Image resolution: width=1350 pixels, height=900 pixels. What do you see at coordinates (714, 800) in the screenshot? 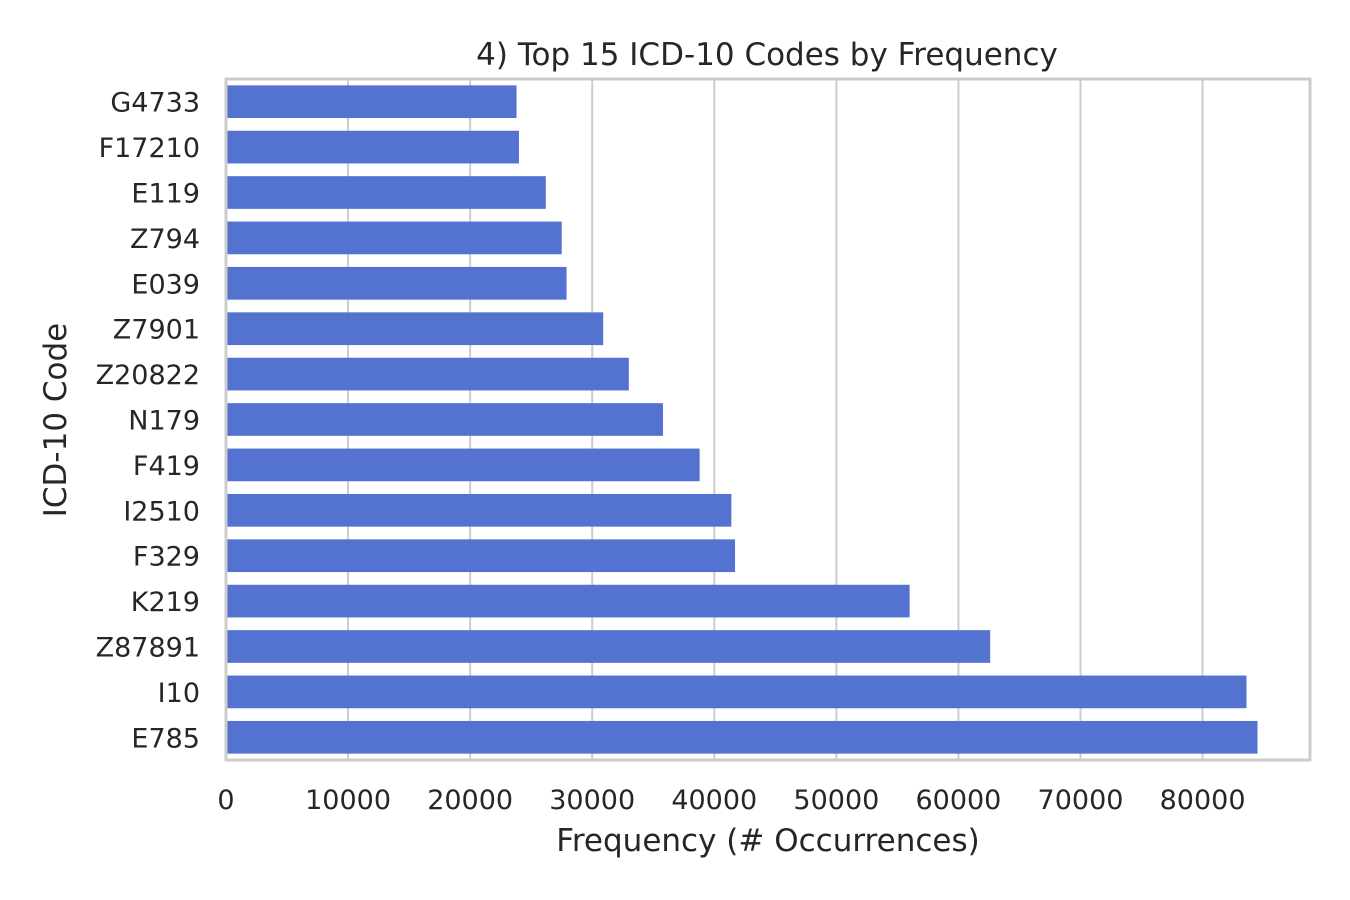
I see `x-tick-label: 40000` at bounding box center [714, 800].